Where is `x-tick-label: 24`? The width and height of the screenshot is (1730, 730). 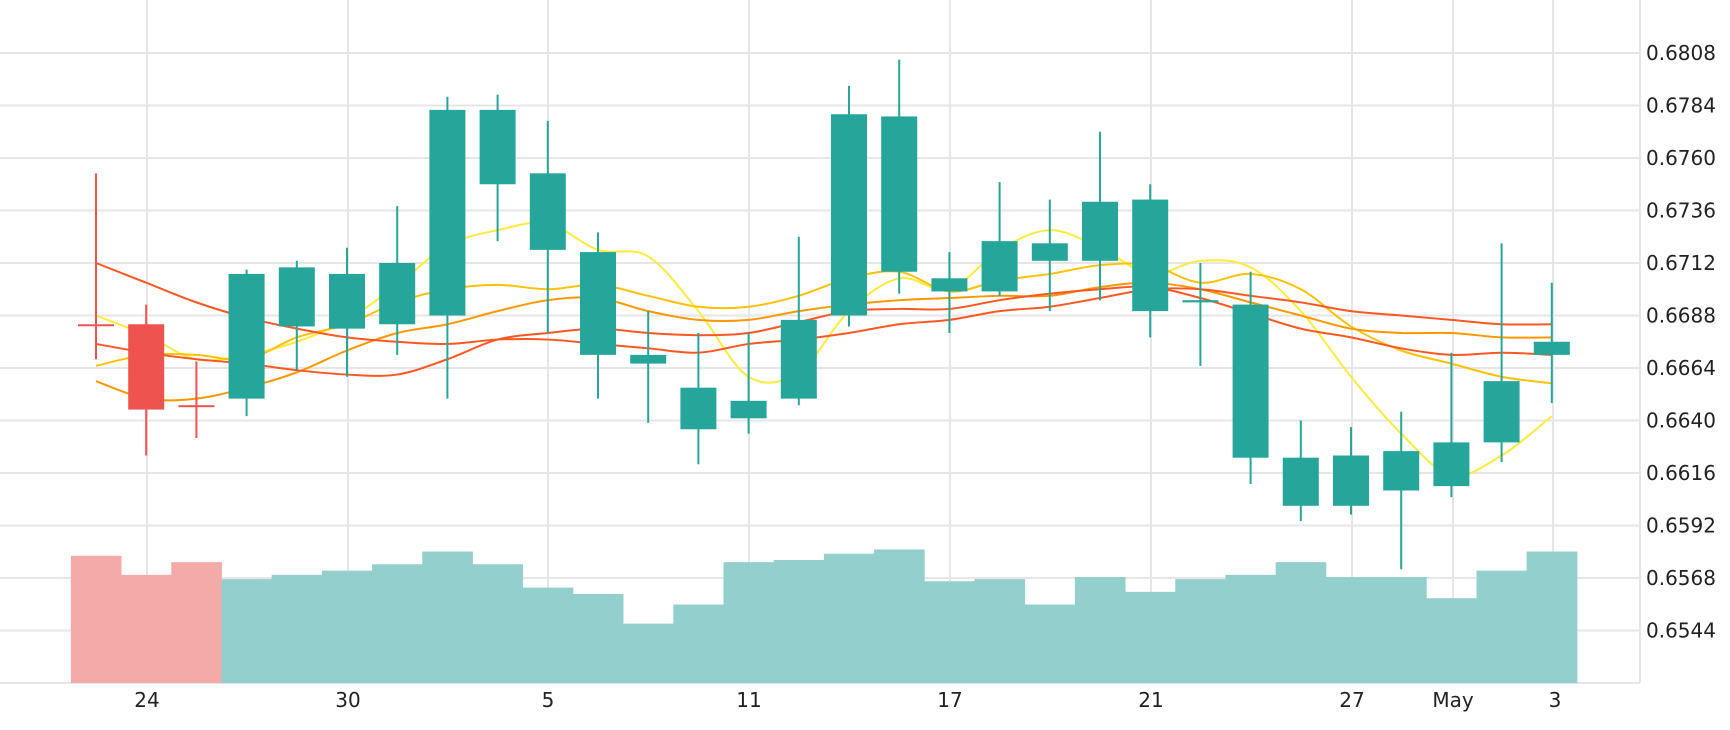
x-tick-label: 24 is located at coordinates (146, 700).